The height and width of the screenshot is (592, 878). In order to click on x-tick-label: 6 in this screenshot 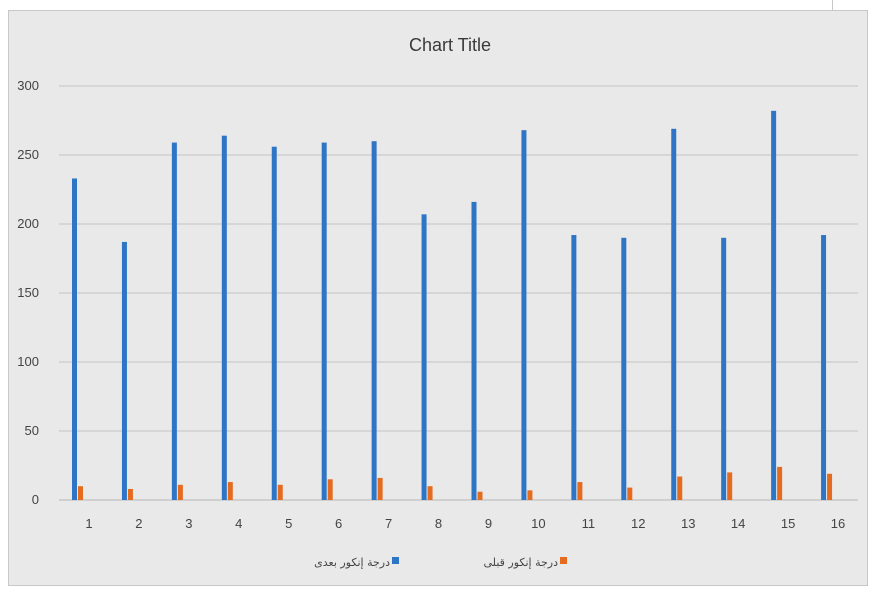, I will do `click(338, 523)`.